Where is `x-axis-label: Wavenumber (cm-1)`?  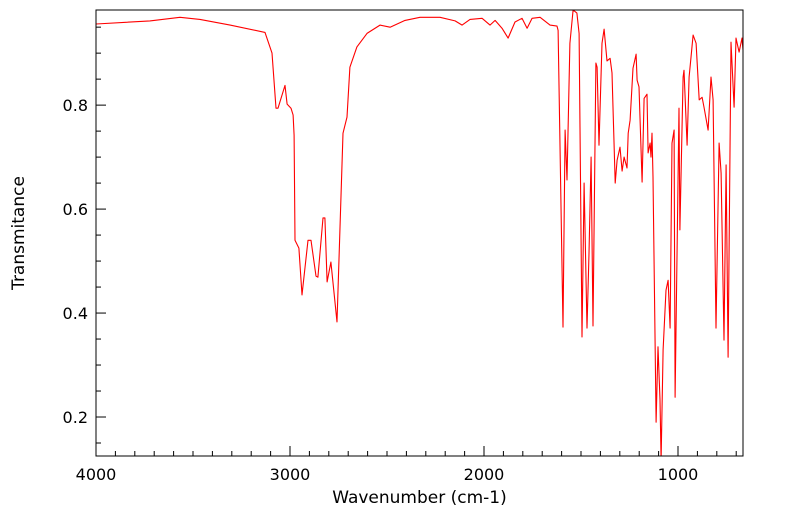
x-axis-label: Wavenumber (cm-1) is located at coordinates (419, 498).